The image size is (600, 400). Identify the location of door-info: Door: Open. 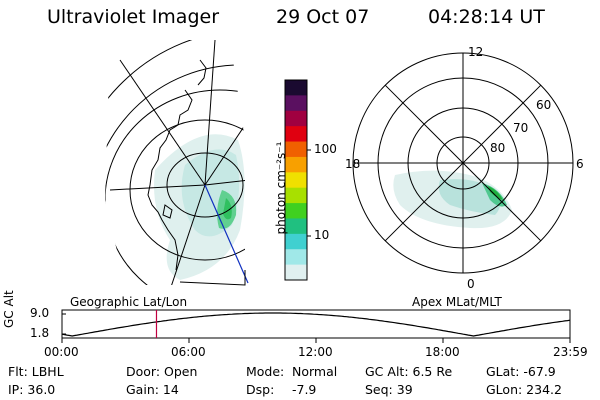
(162, 371).